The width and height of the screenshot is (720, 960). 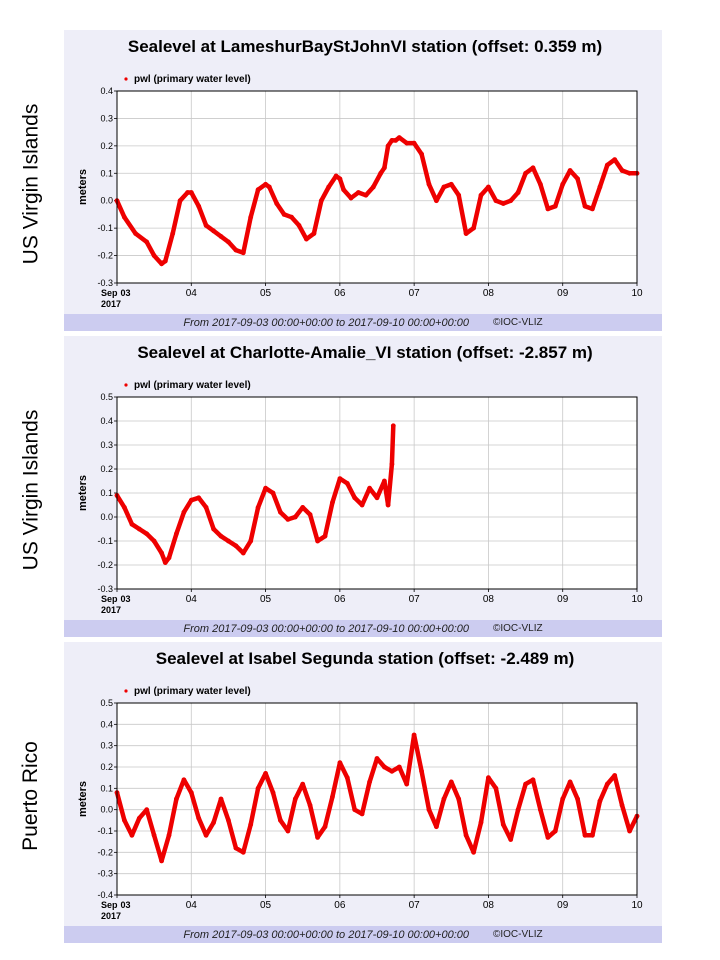 I want to click on y-tick-label: 0.2, so click(x=106, y=469).